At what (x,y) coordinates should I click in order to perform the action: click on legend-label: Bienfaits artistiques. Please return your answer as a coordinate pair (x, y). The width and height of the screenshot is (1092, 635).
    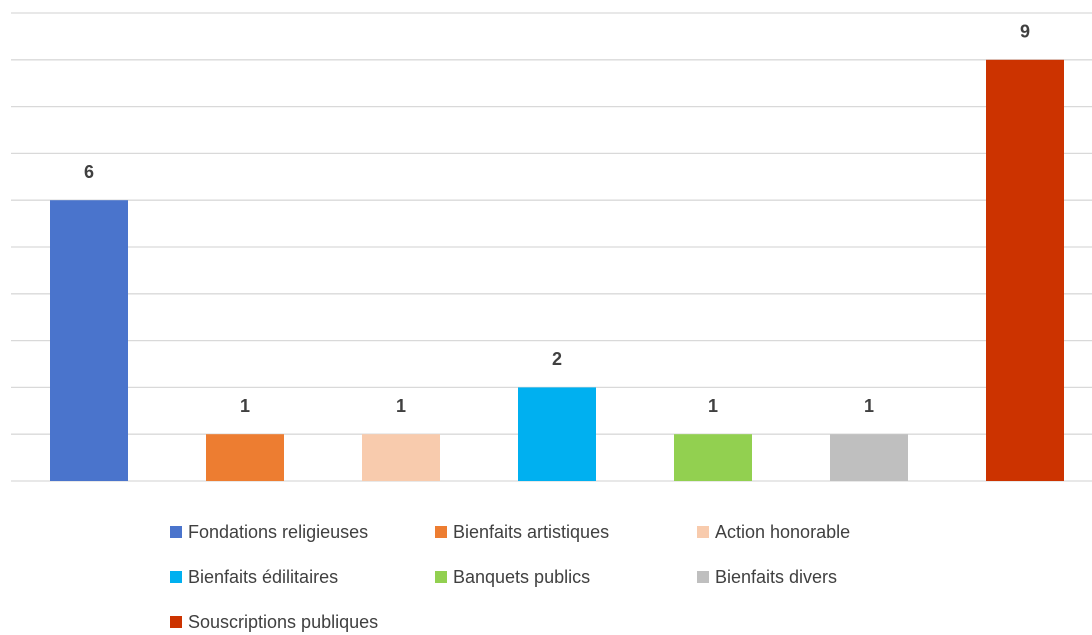
    Looking at the image, I should click on (531, 532).